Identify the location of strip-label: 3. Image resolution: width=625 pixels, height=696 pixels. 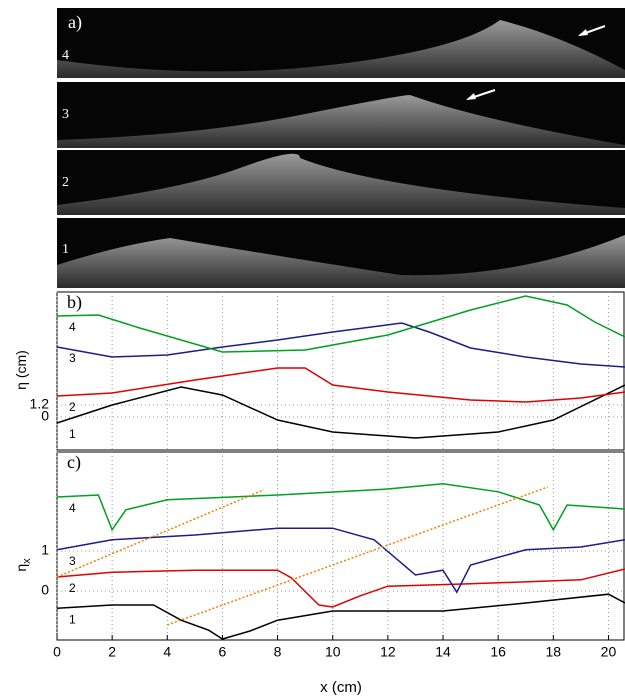
(65, 114).